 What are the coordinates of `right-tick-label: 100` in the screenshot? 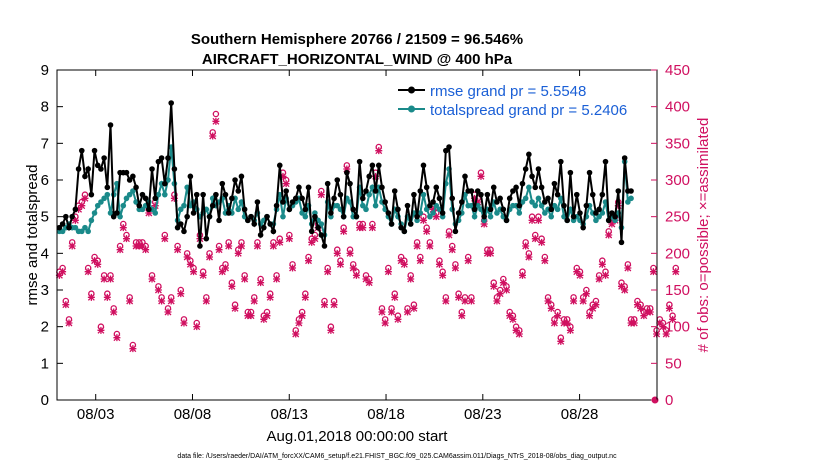 It's located at (677, 327).